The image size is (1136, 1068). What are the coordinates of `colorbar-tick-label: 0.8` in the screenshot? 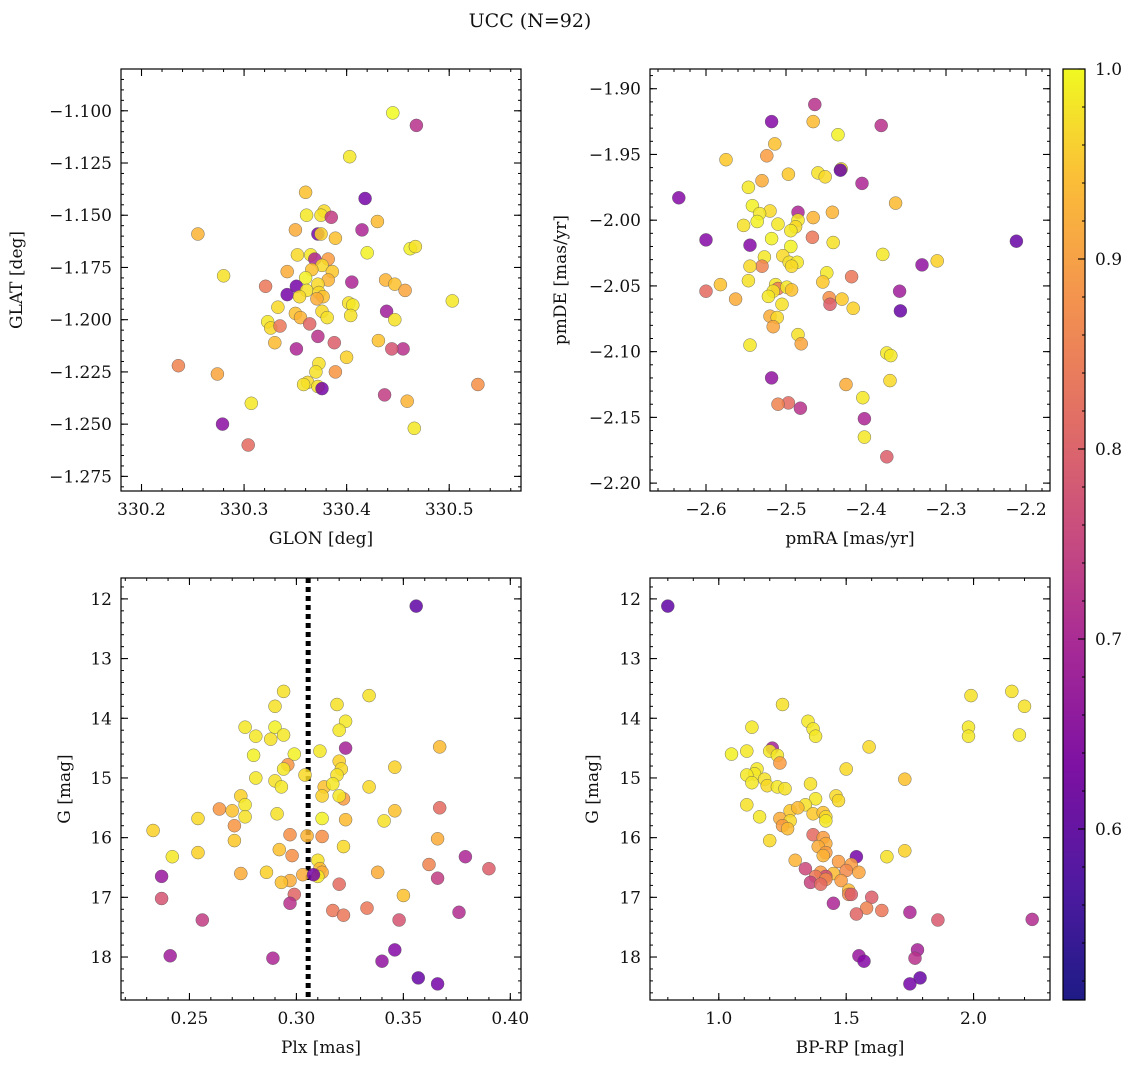 It's located at (1108, 450).